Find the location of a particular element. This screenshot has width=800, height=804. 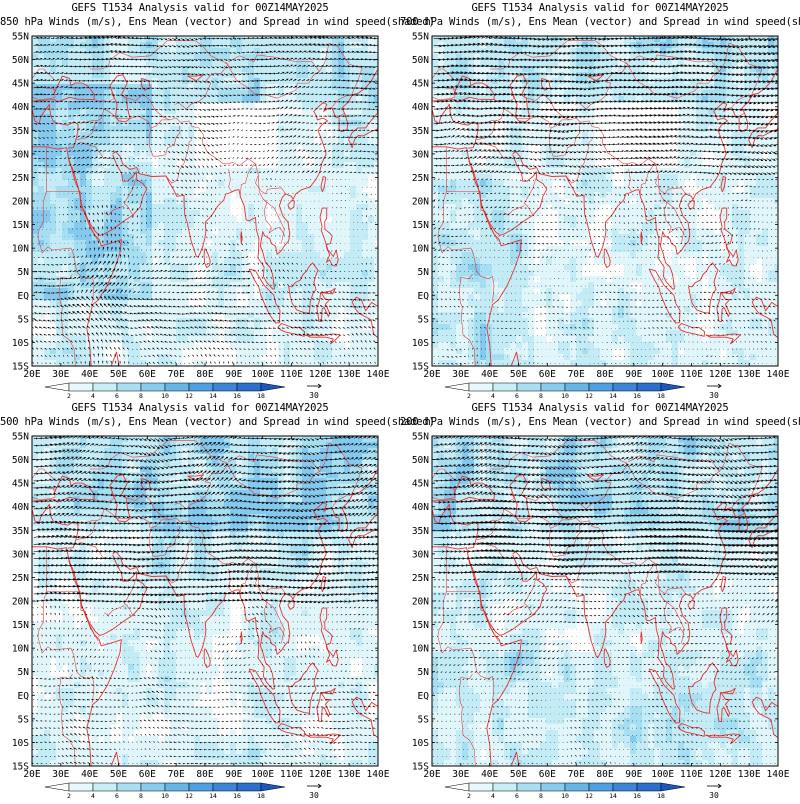

lat-label: 55N is located at coordinates (20, 37).